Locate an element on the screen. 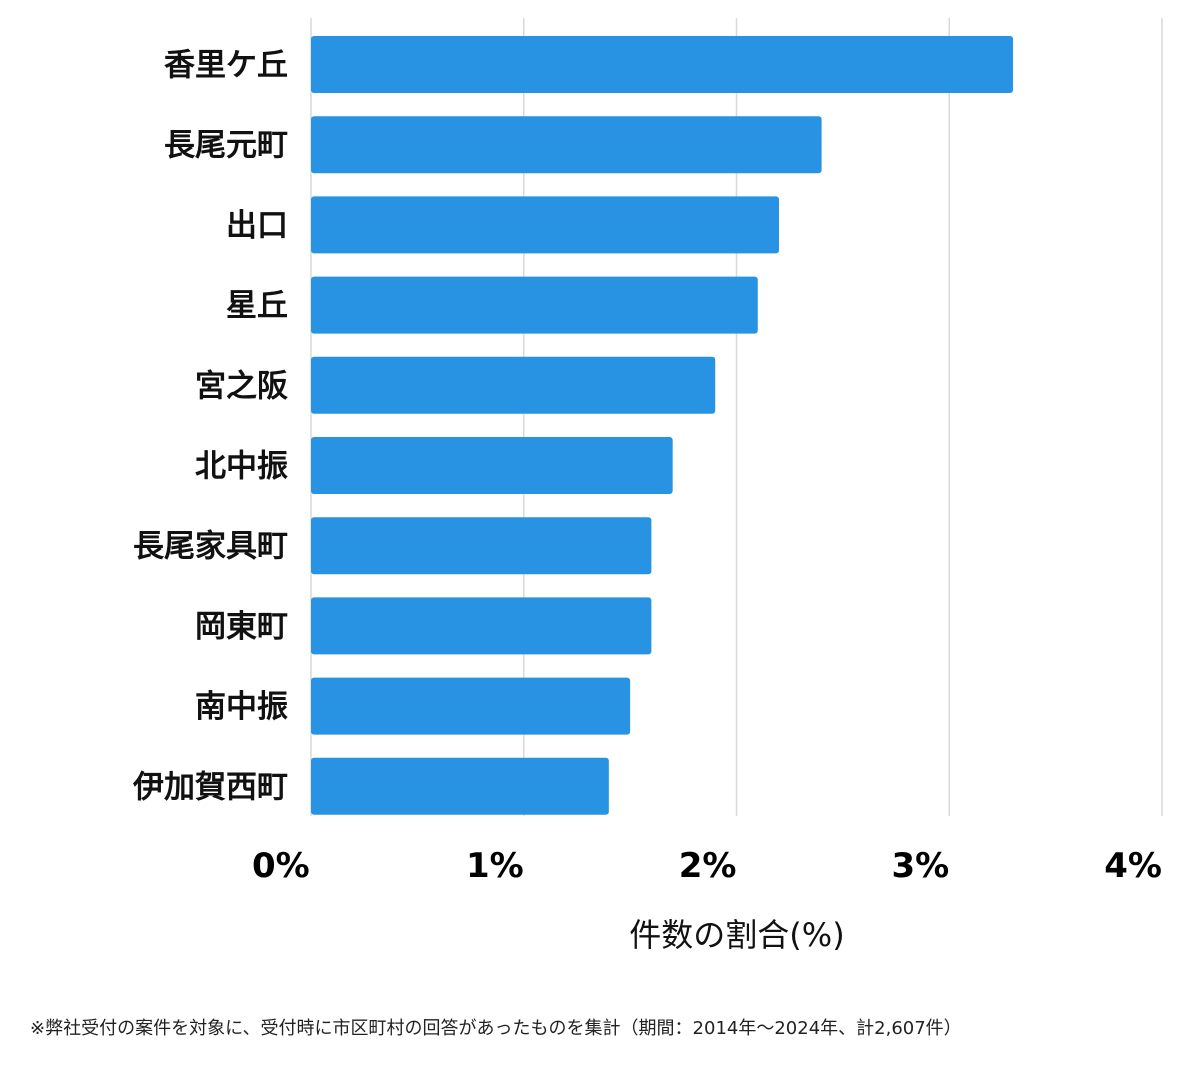 The height and width of the screenshot is (1069, 1200). category-label: 宮之阪 is located at coordinates (241, 386).